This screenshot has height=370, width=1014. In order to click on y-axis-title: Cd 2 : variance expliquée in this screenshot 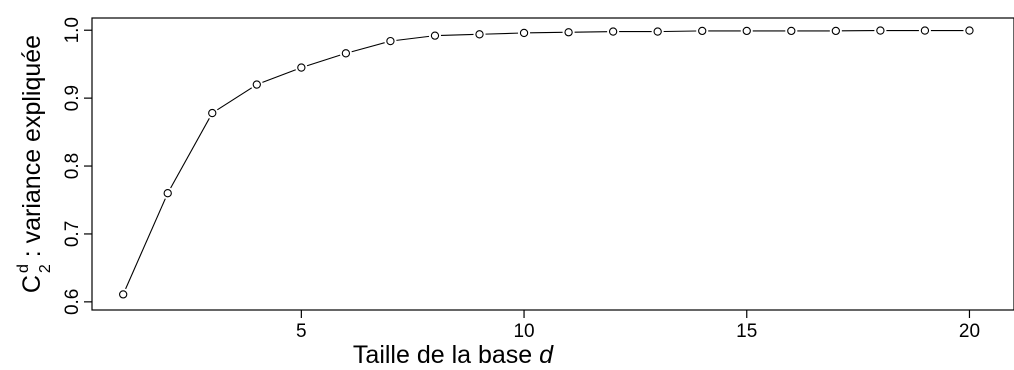, I will do `click(34, 164)`.